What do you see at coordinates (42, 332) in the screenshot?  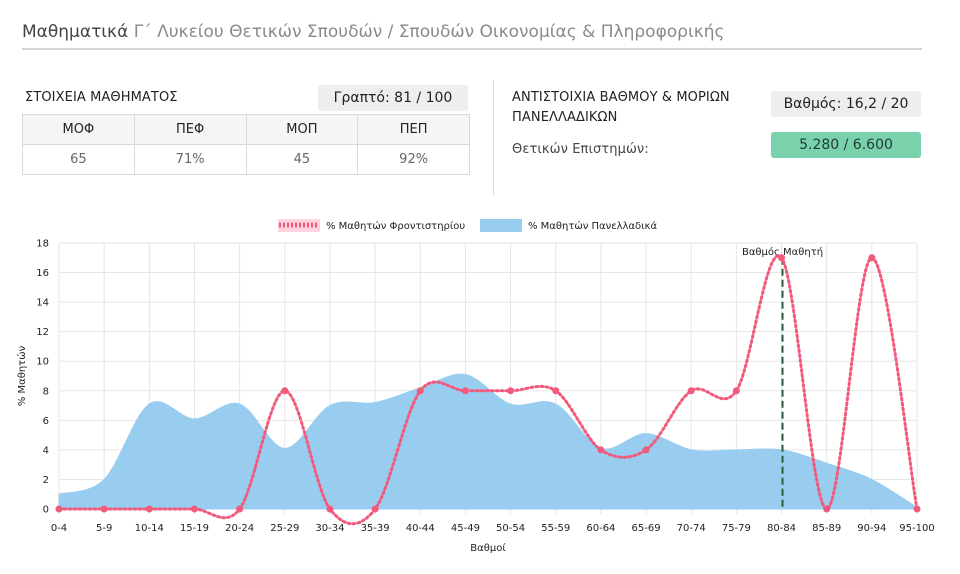 I see `y-tick-label: 12` at bounding box center [42, 332].